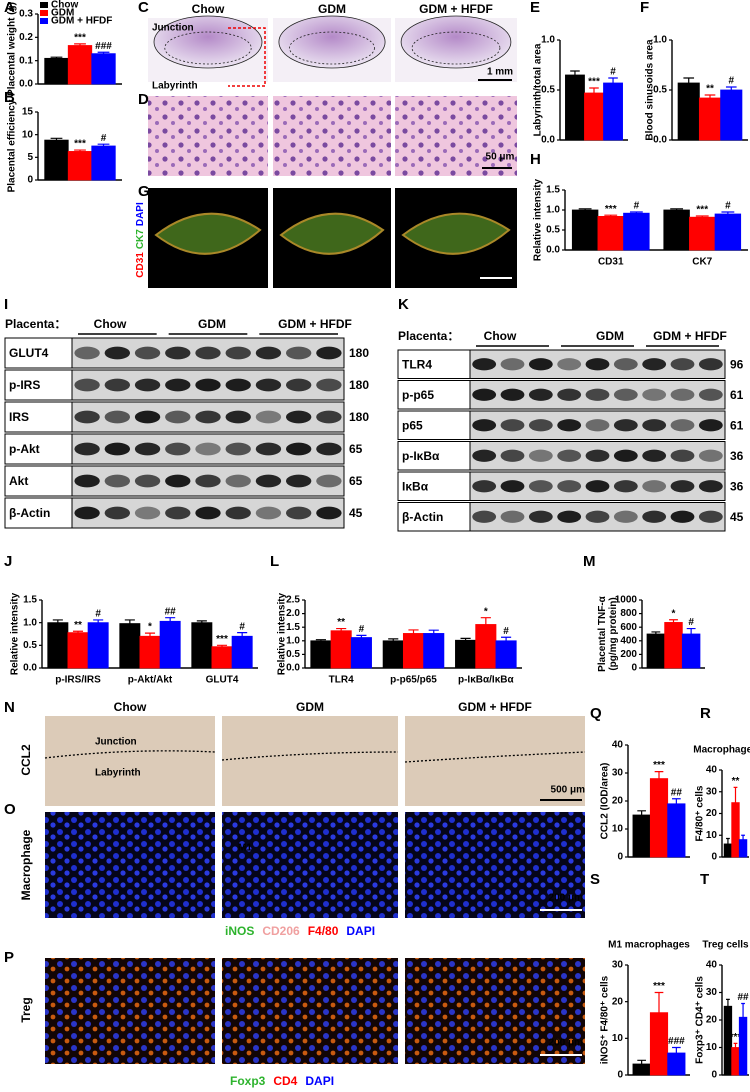 Image resolution: width=750 pixels, height=1092 pixels. I want to click on y-tick-label: 30, so click(712, 992).